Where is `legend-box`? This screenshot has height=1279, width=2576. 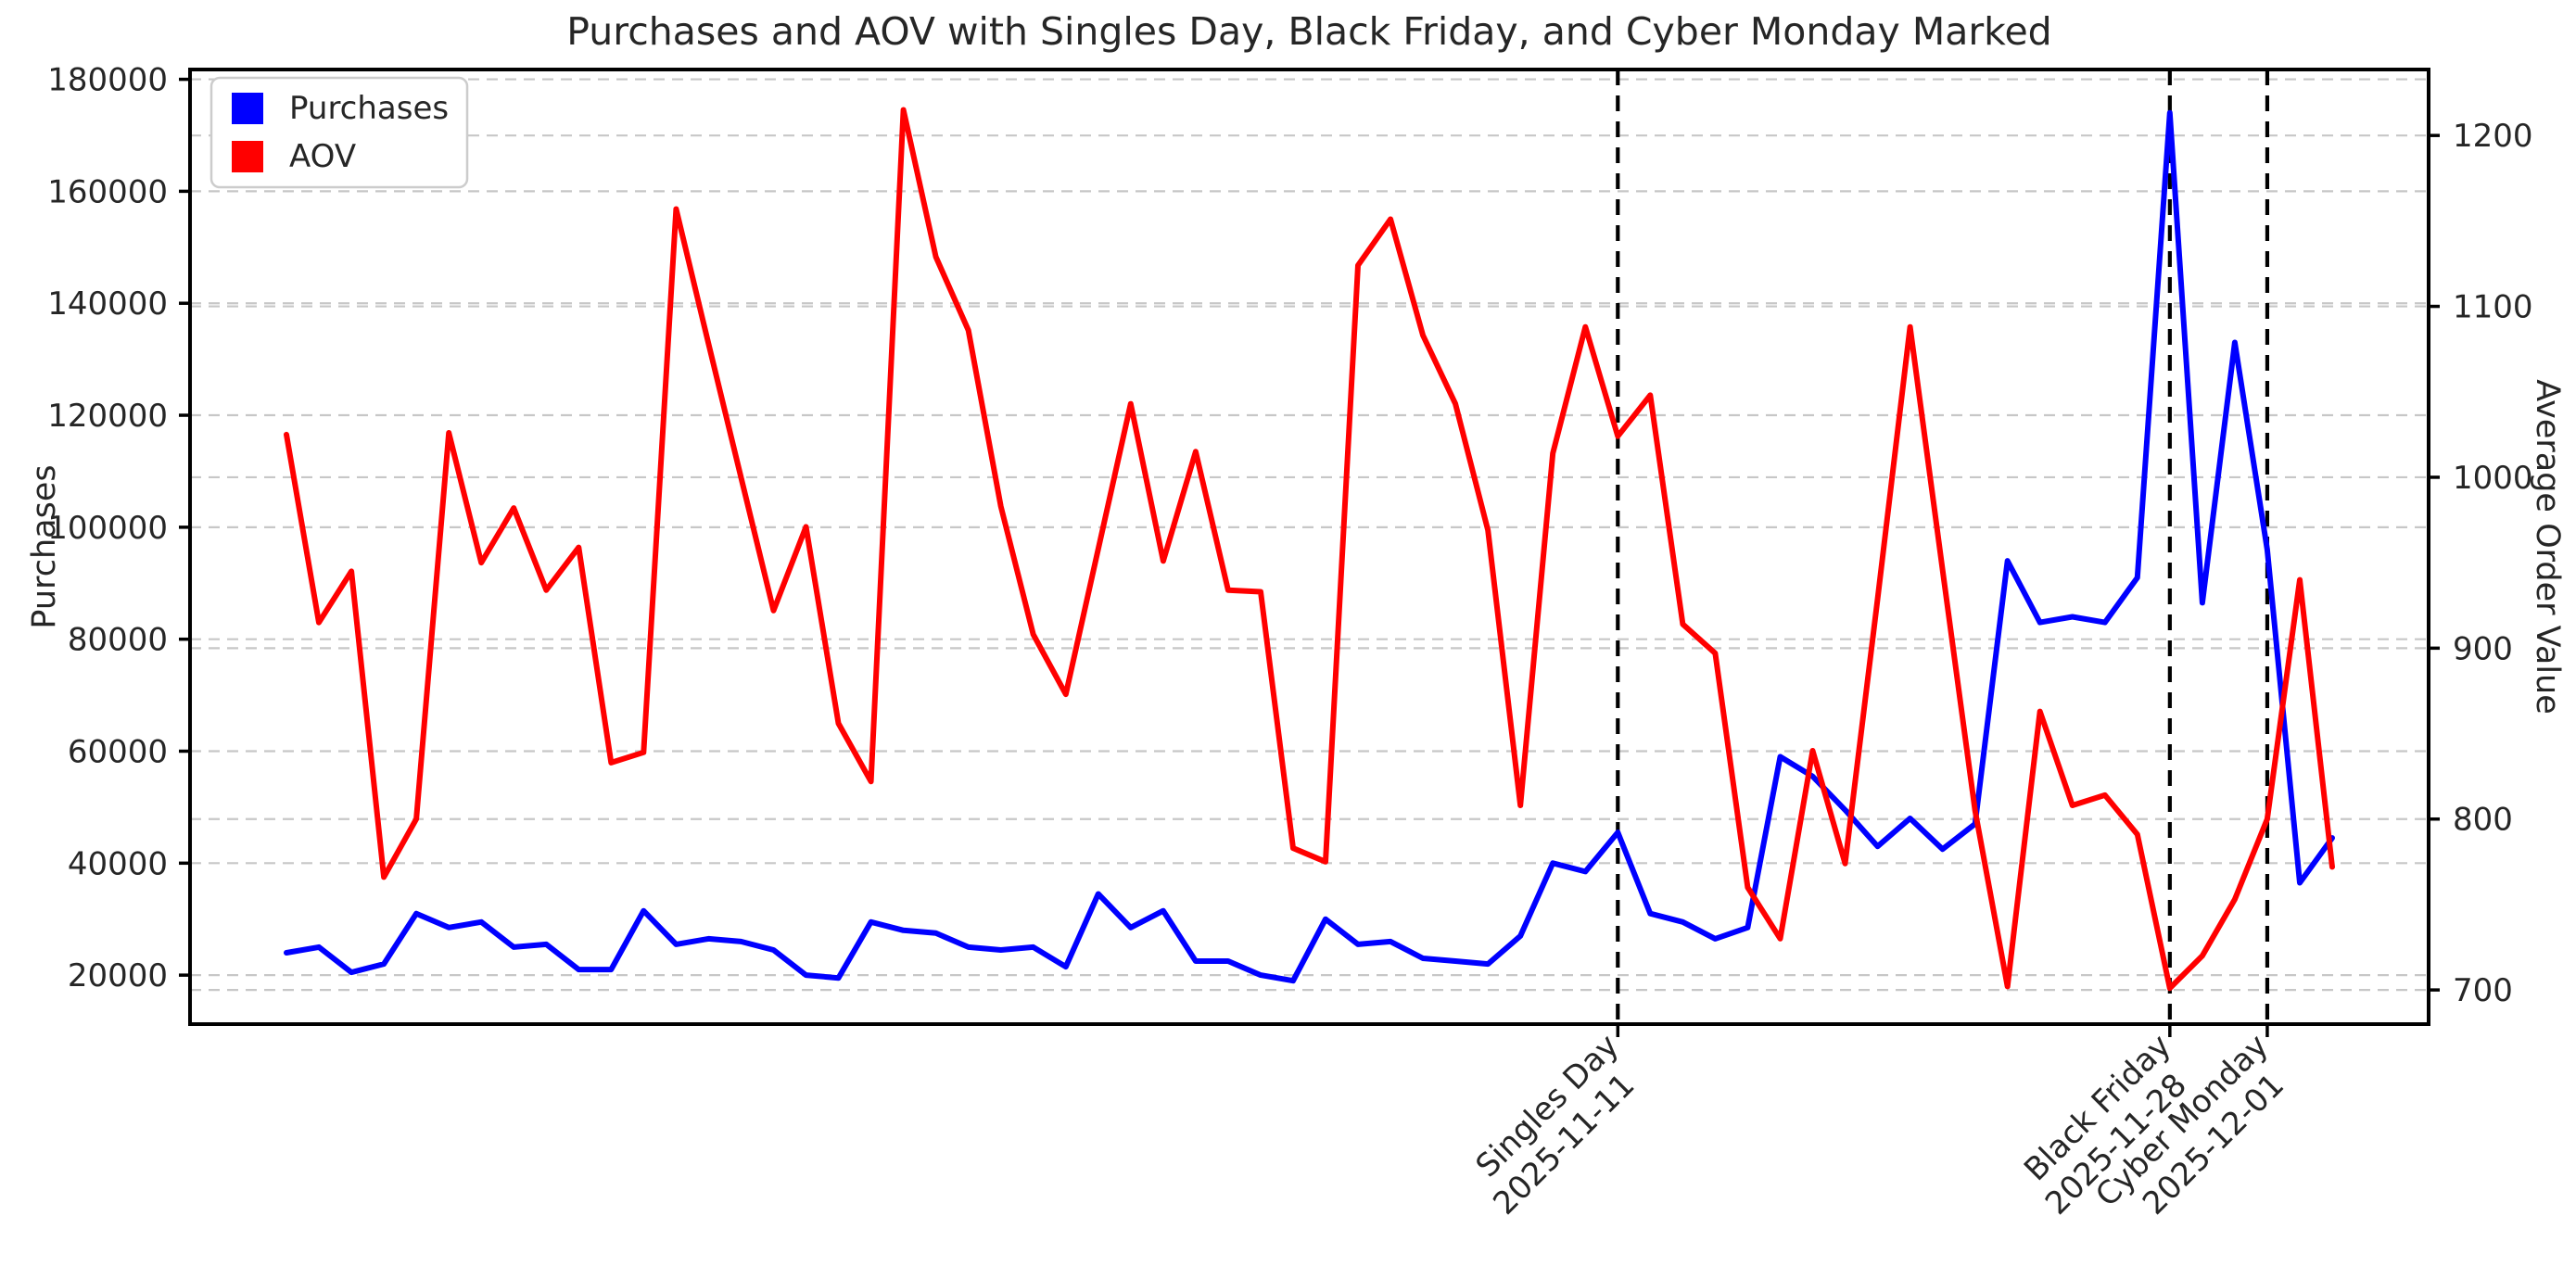 legend-box is located at coordinates (339, 132).